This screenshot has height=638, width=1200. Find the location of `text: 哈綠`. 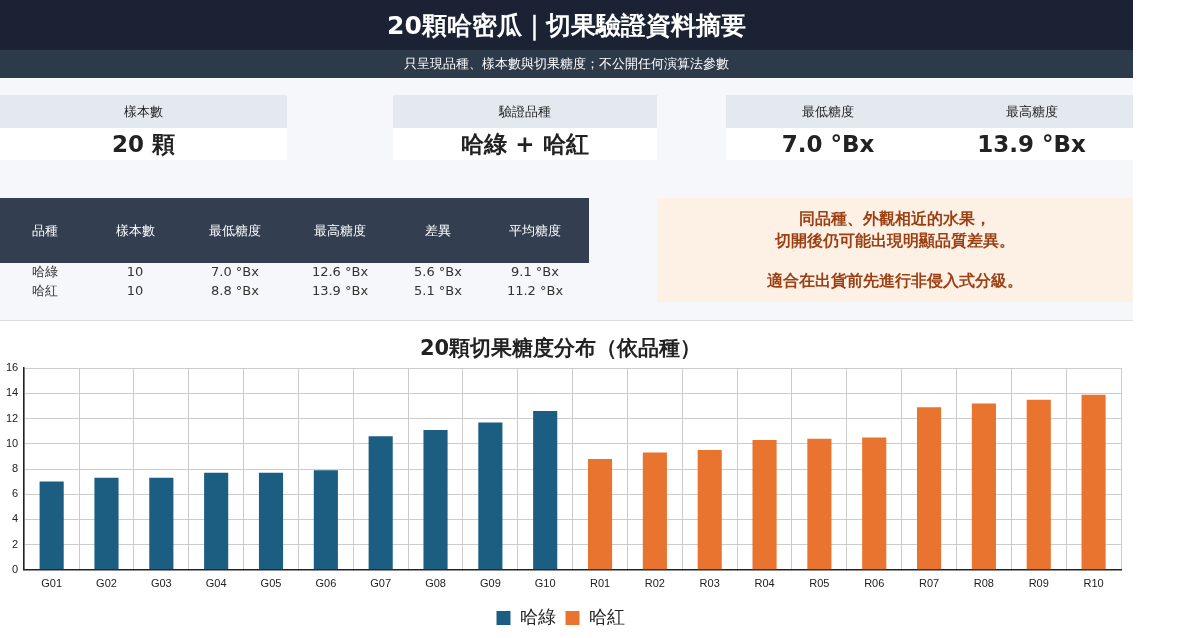

text: 哈綠 is located at coordinates (45, 271).